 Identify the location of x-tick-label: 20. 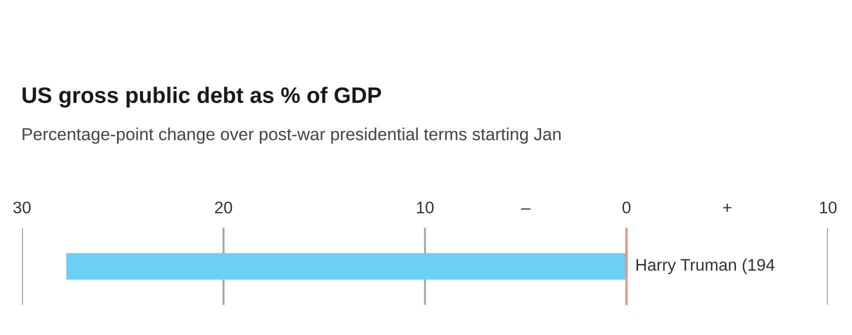
(223, 208).